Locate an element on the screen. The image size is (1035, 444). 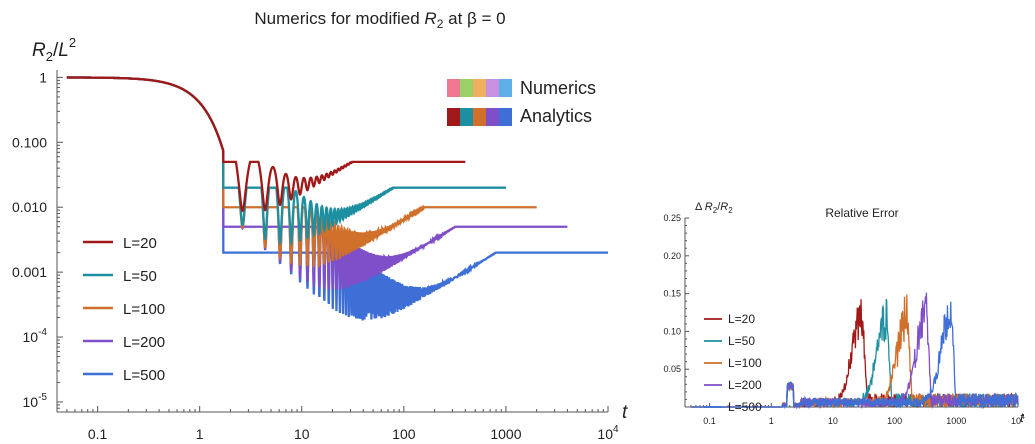
inset-y-tick-label: 0.15 is located at coordinates (672, 294).